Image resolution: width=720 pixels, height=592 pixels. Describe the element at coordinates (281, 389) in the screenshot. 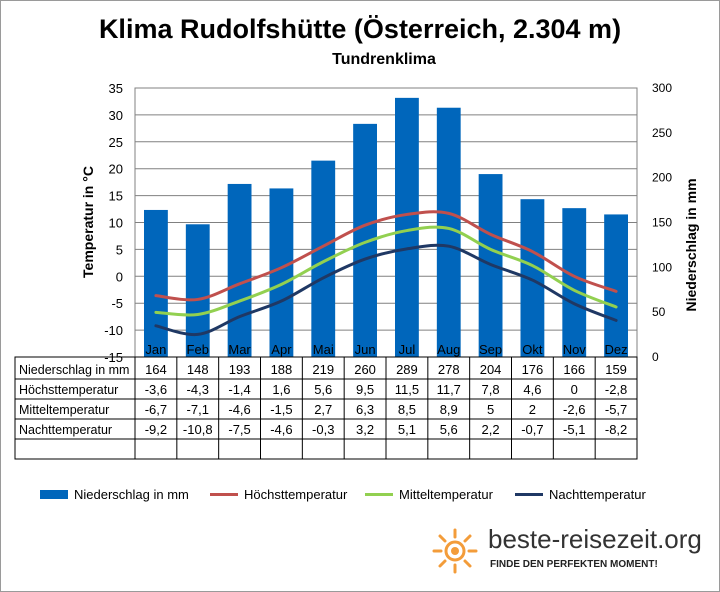

I see `table-cell: 1,6` at that location.